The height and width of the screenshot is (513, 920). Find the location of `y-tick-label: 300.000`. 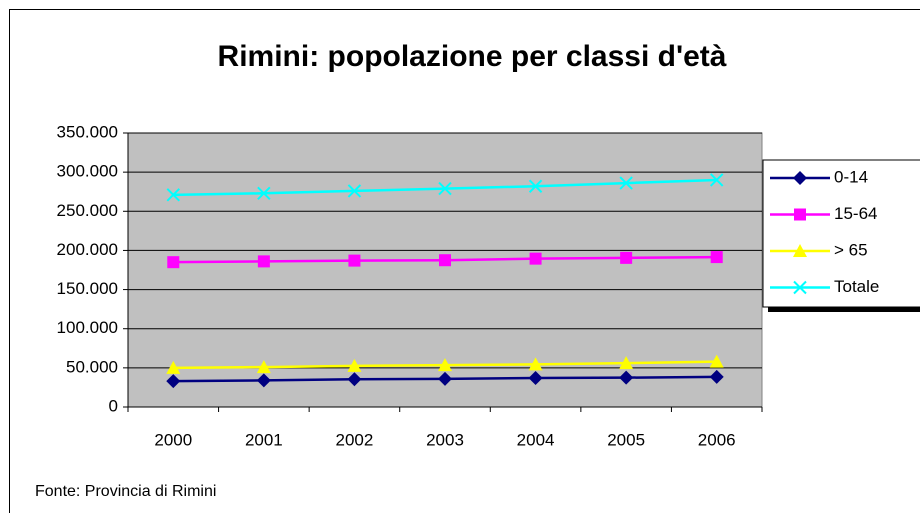

y-tick-label: 300.000 is located at coordinates (87, 171).